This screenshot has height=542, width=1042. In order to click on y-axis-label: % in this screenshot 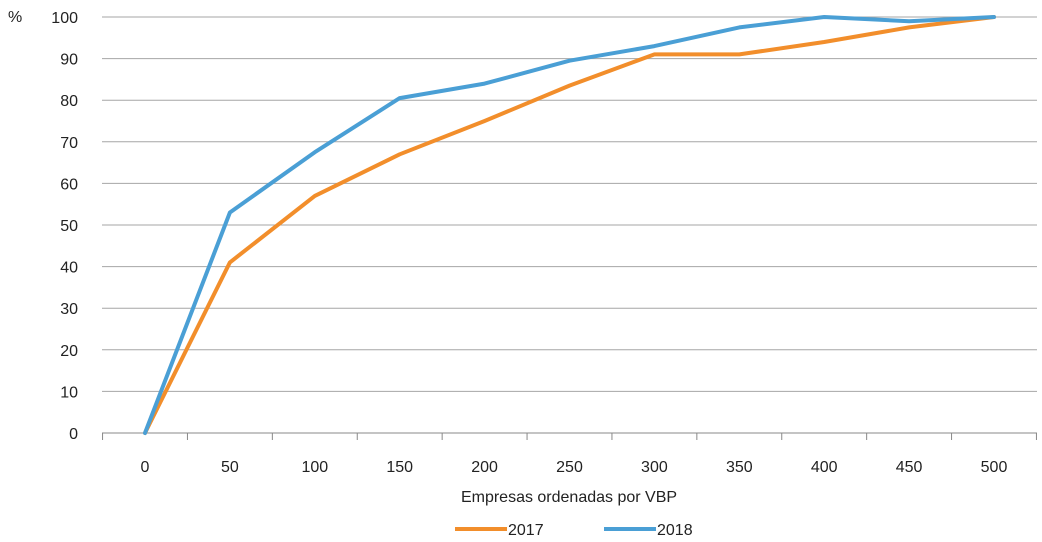, I will do `click(15, 17)`.